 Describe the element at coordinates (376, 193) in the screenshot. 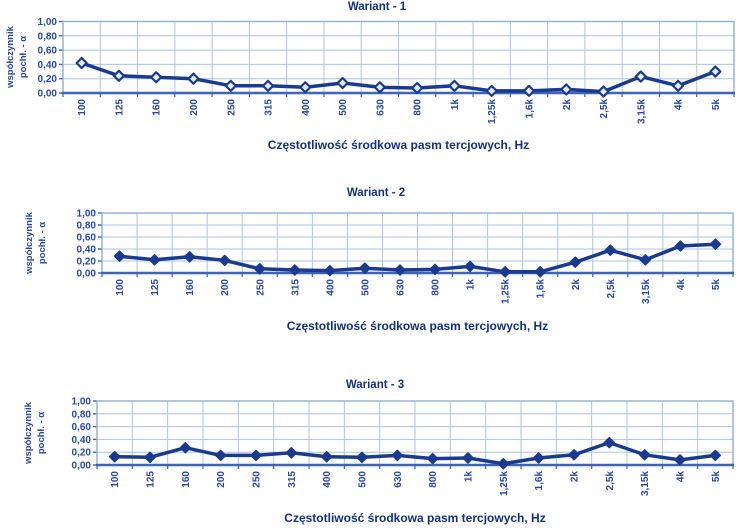

I see `chart-title: Wariant - 2` at that location.